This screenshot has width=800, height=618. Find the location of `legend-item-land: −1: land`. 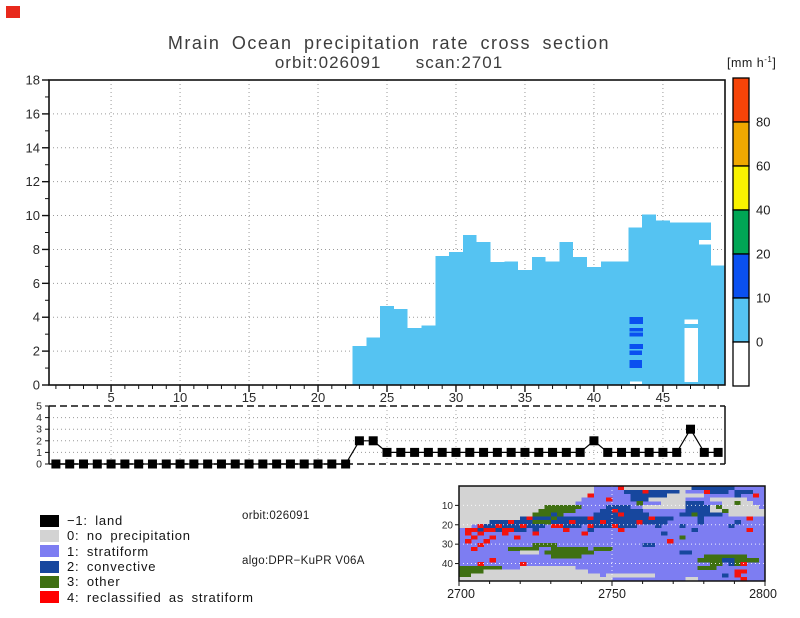

legend-item-land: −1: land is located at coordinates (147, 520).